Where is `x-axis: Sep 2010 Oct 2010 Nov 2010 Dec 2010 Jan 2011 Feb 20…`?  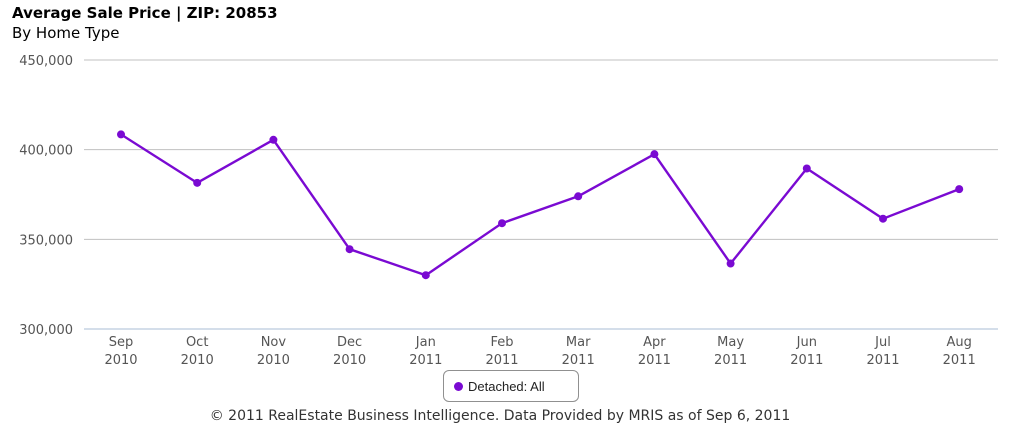
x-axis: Sep 2010 Oct 2010 Nov 2010 Dec 2010 Jan 2011 Feb 20… is located at coordinates (539, 351).